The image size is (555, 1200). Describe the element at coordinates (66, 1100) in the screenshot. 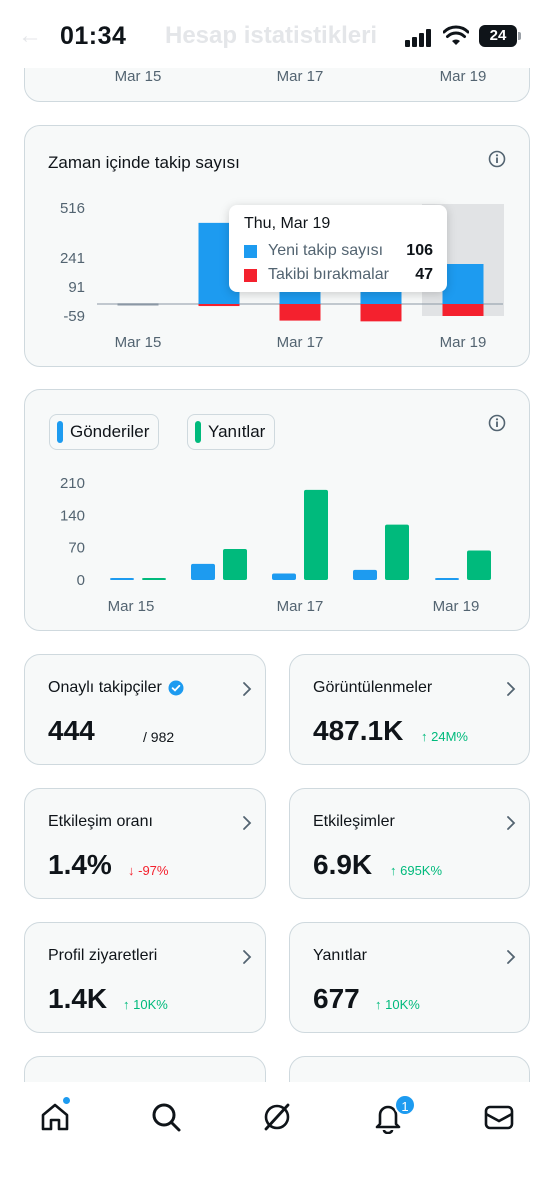

I see `home-unread-dot` at that location.